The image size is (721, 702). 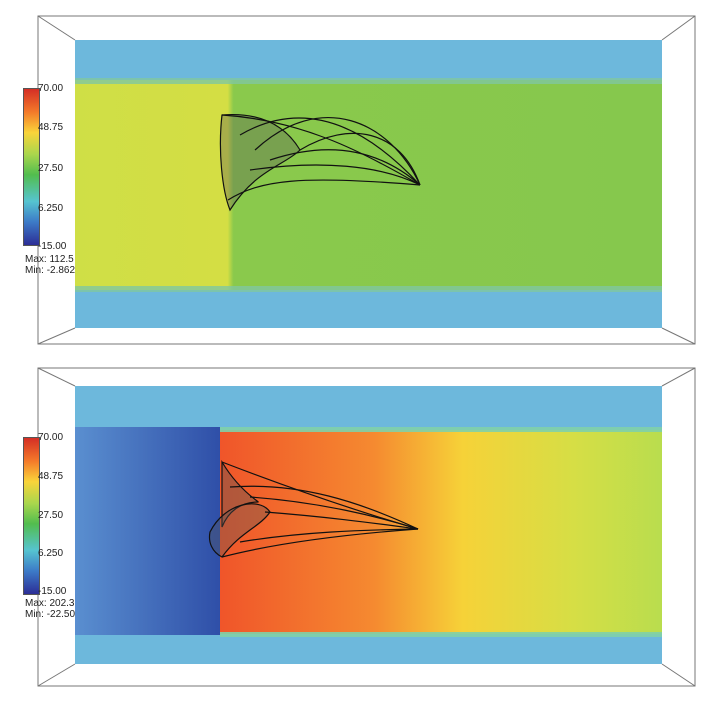 I want to click on colorbar-bottom, so click(x=31, y=516).